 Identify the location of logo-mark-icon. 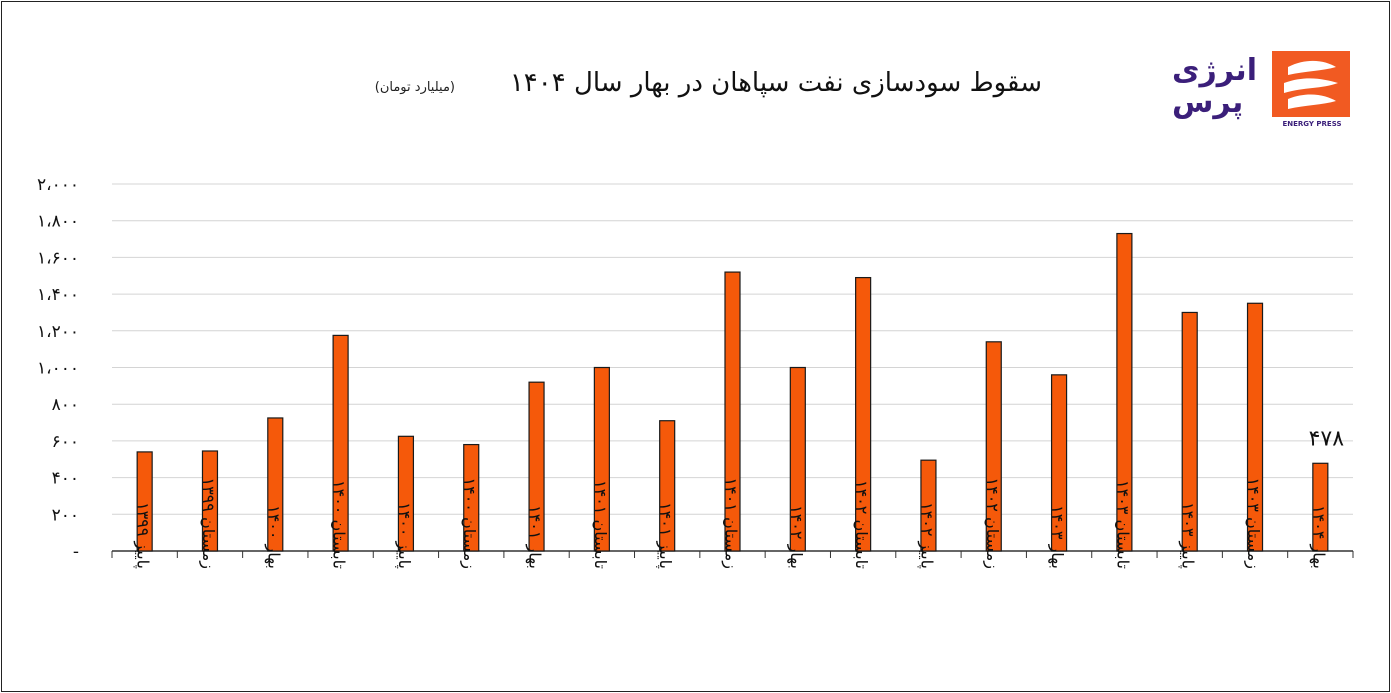
(1311, 84).